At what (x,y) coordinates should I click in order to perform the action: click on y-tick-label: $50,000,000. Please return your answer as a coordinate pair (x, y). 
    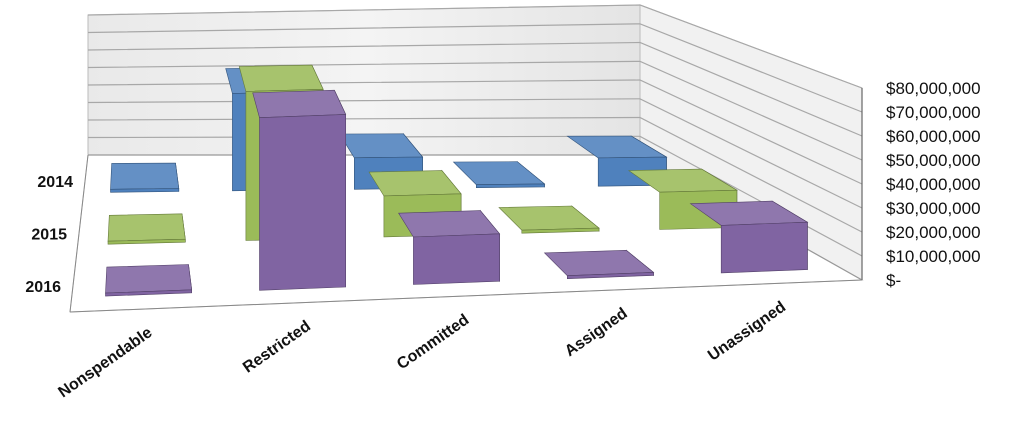
    Looking at the image, I should click on (933, 160).